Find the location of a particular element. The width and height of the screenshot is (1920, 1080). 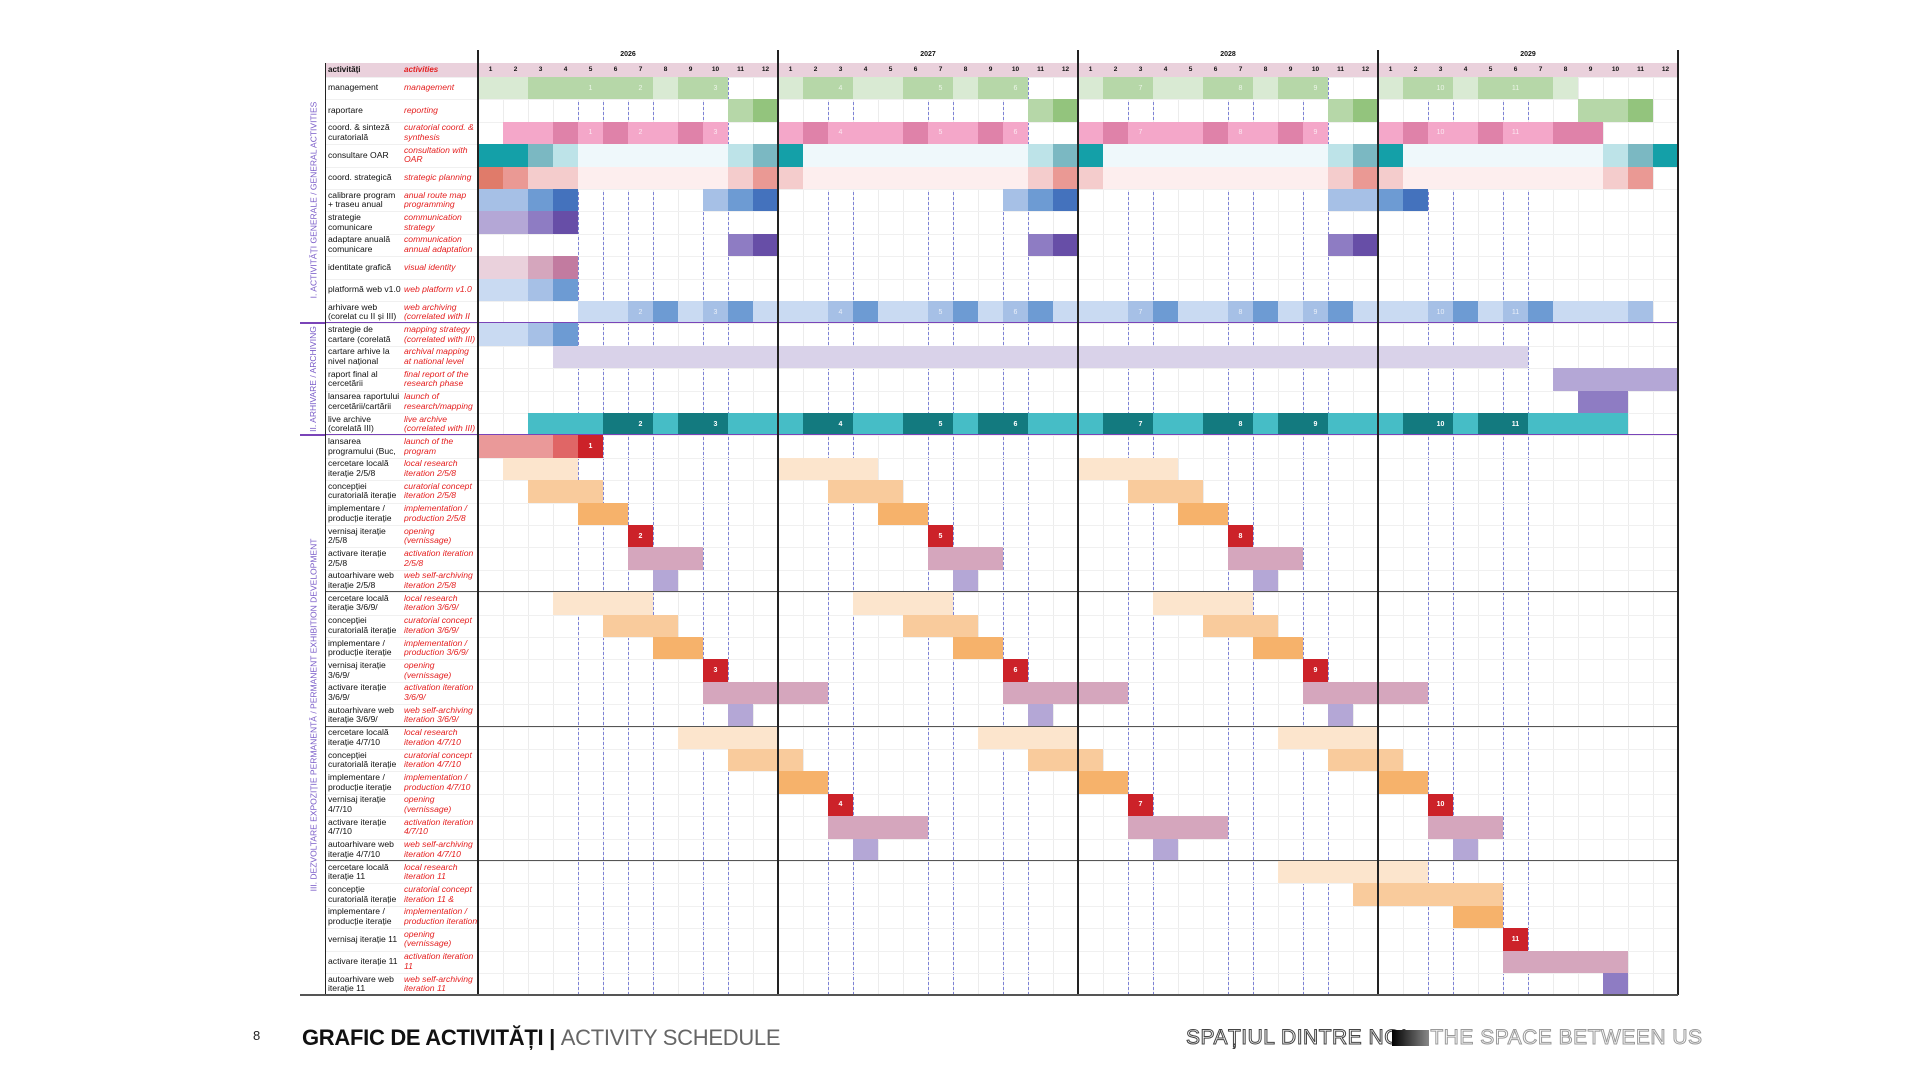

month-gridline is located at coordinates (1653, 536).